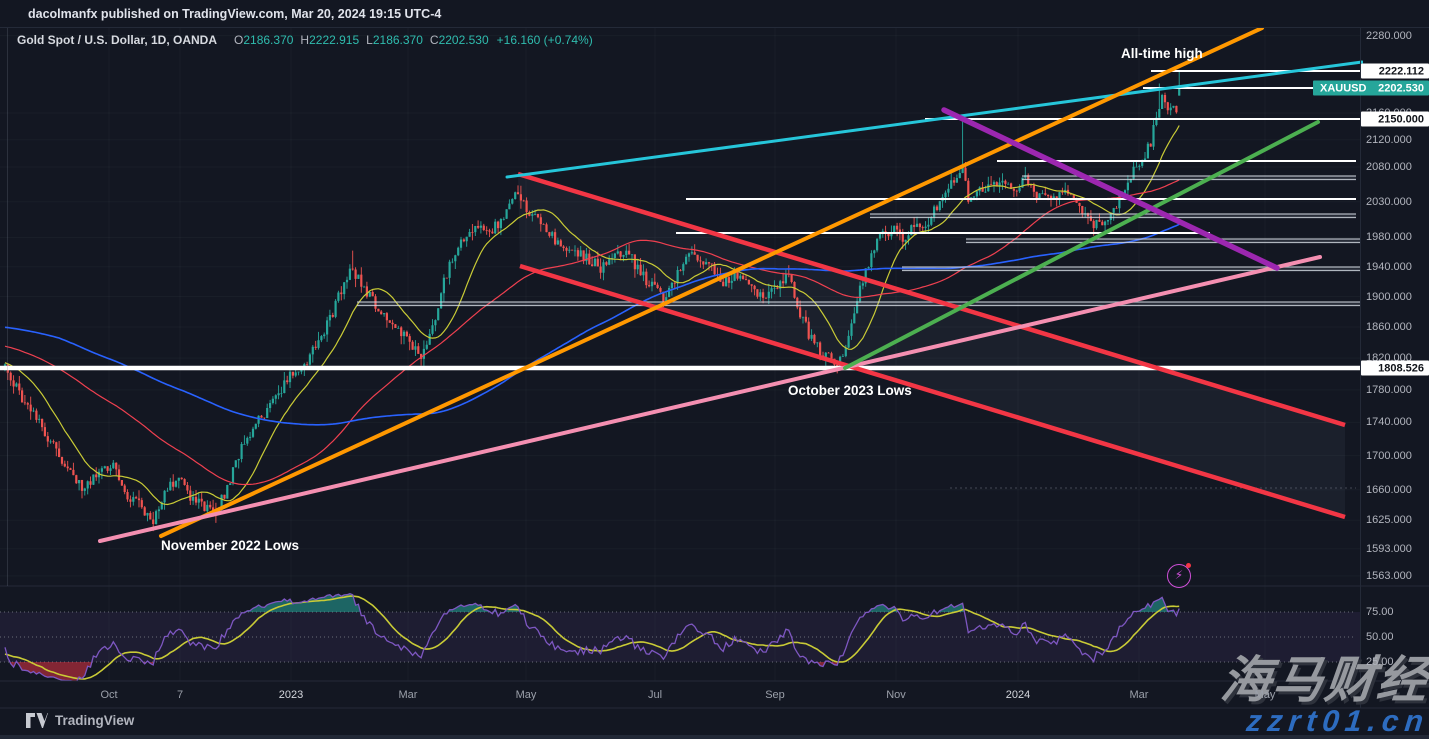 The image size is (1429, 739). I want to click on october-2023-lows-label: October 2023 Lows, so click(850, 390).